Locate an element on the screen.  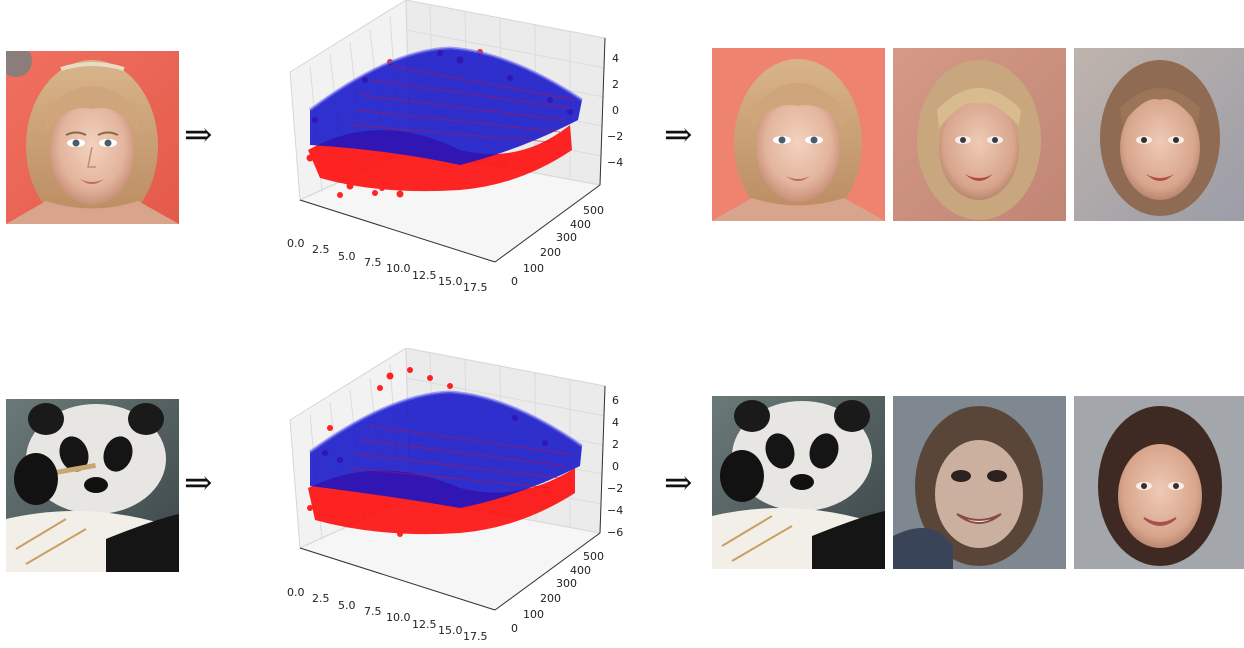
panda-reconstruction is located at coordinates (798, 482).